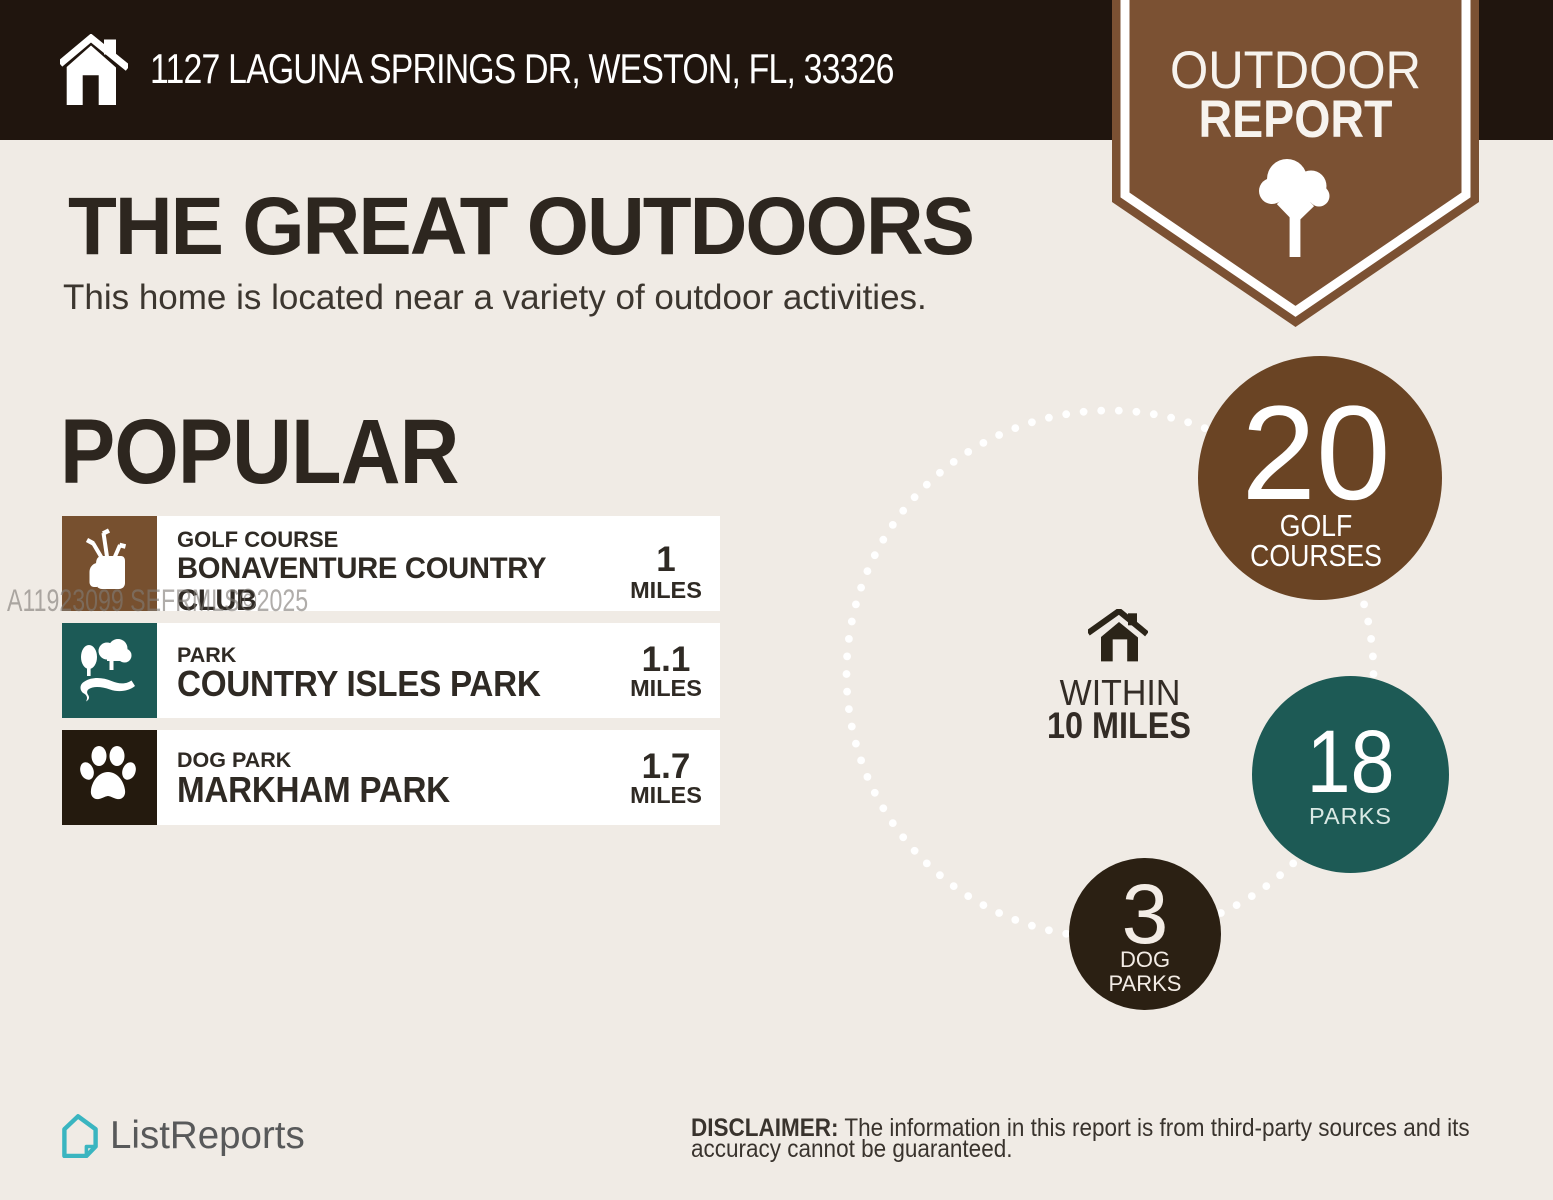 This screenshot has height=1200, width=1553. Describe the element at coordinates (1296, 119) in the screenshot. I see `svg-text: REPORT` at that location.